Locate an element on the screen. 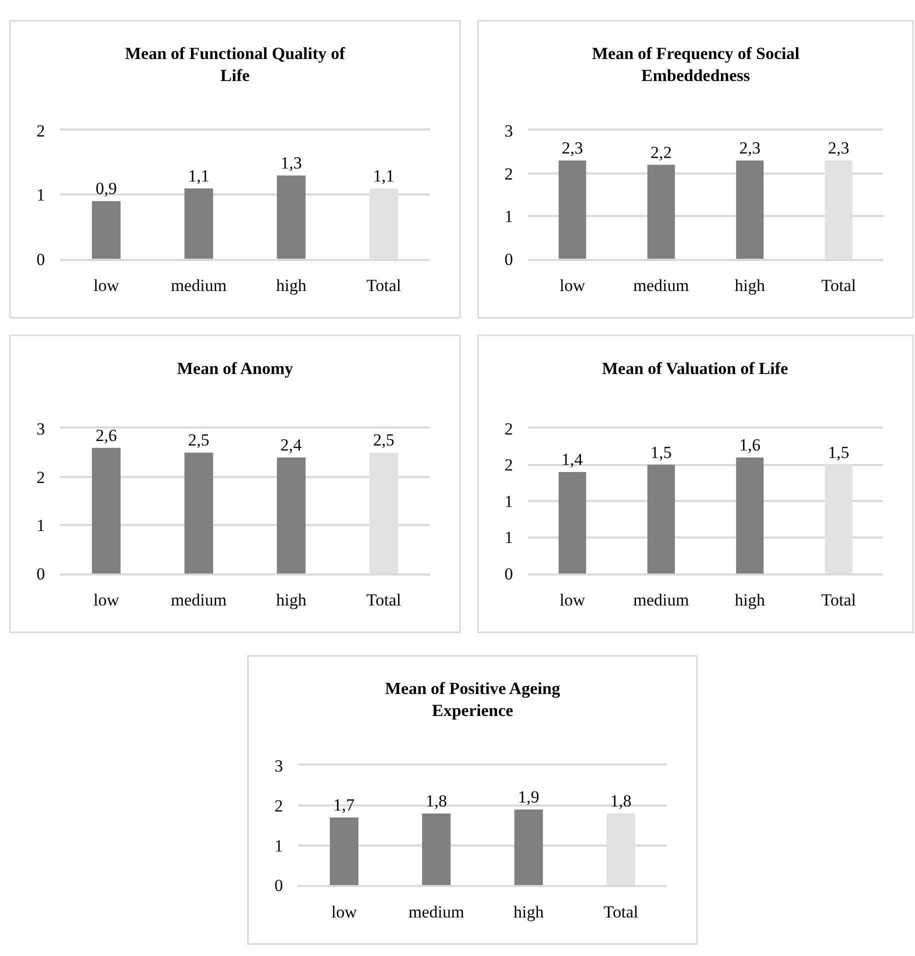 The image size is (915, 956). data-label: 1,3 is located at coordinates (291, 162).